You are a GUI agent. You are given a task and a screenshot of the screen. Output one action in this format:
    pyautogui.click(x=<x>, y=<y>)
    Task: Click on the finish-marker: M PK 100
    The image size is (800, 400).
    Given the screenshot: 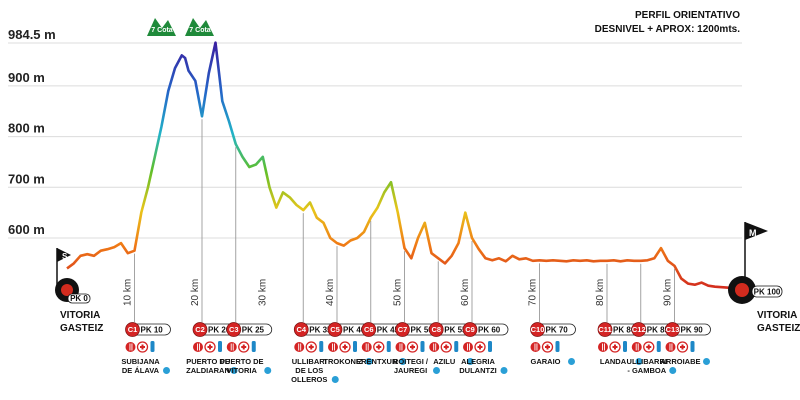 What is the action you would take?
    pyautogui.click(x=755, y=263)
    